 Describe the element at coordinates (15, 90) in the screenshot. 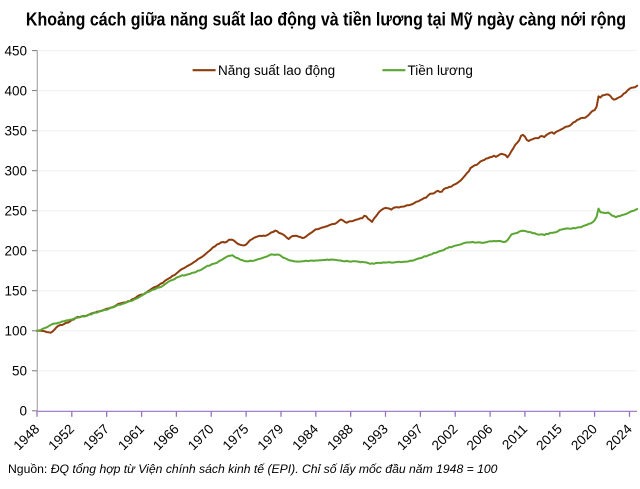

I see `svg-text: 400` at that location.